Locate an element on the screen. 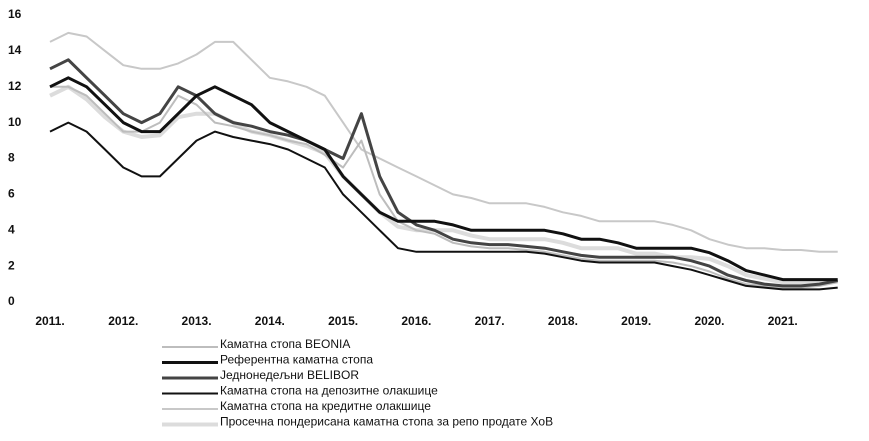  x-tick-label: 2020. is located at coordinates (709, 321).